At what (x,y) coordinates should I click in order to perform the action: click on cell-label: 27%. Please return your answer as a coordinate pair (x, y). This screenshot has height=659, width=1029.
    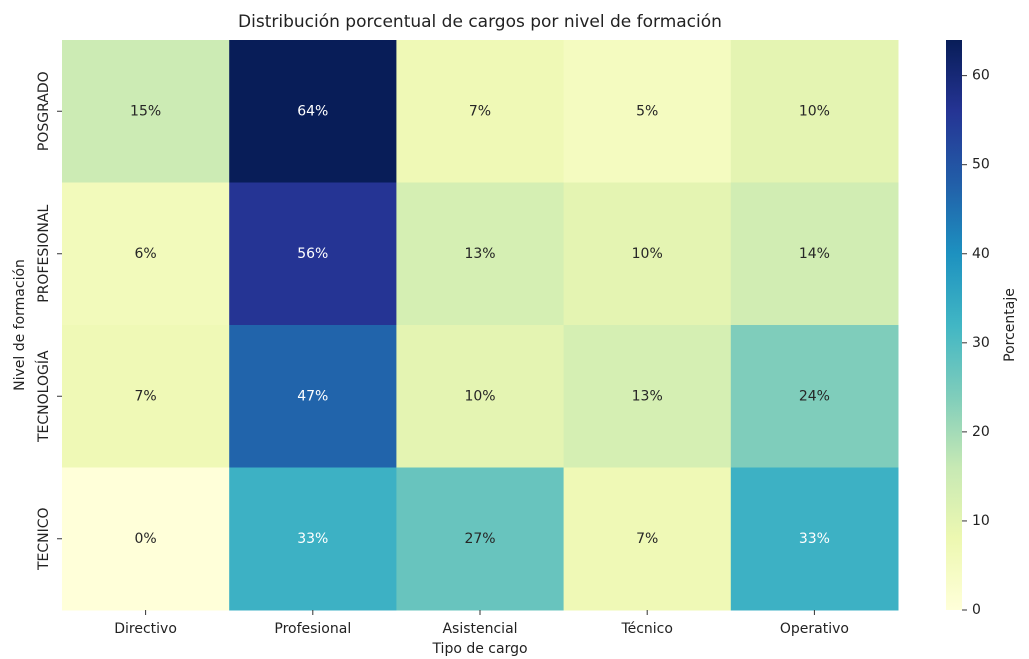
    Looking at the image, I should click on (479, 539).